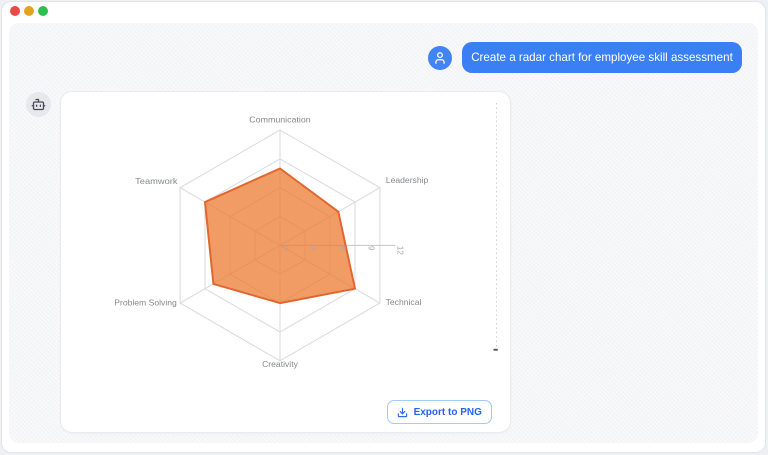 This screenshot has height=455, width=768. Describe the element at coordinates (399, 250) in the screenshot. I see `svg-text: 12` at that location.